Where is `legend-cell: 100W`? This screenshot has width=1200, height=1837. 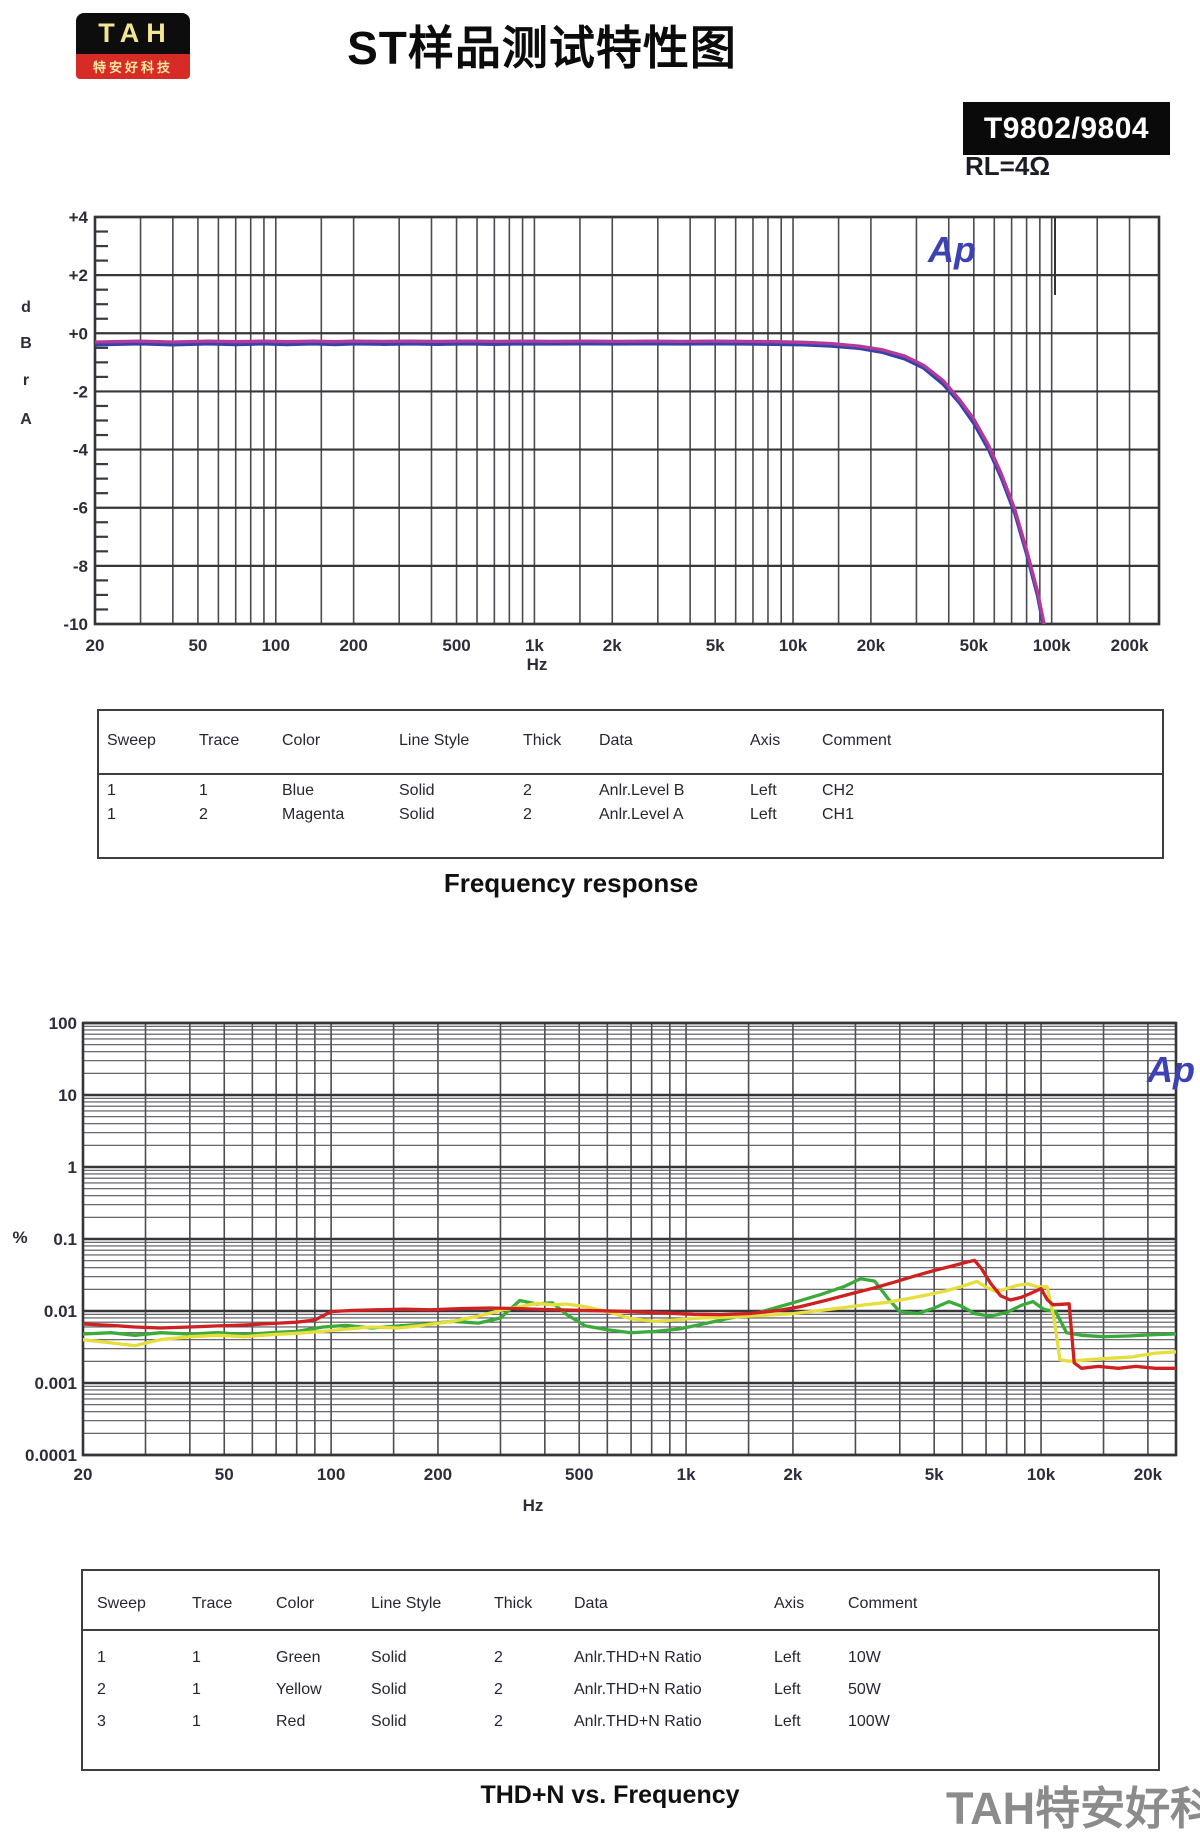
legend-cell: 100W is located at coordinates (869, 1721).